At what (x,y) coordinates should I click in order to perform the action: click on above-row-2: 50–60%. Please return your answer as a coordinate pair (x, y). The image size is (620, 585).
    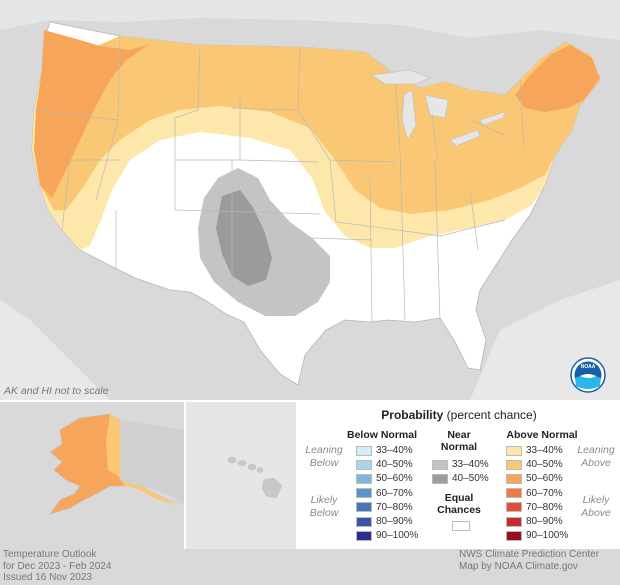
    Looking at the image, I should click on (534, 478).